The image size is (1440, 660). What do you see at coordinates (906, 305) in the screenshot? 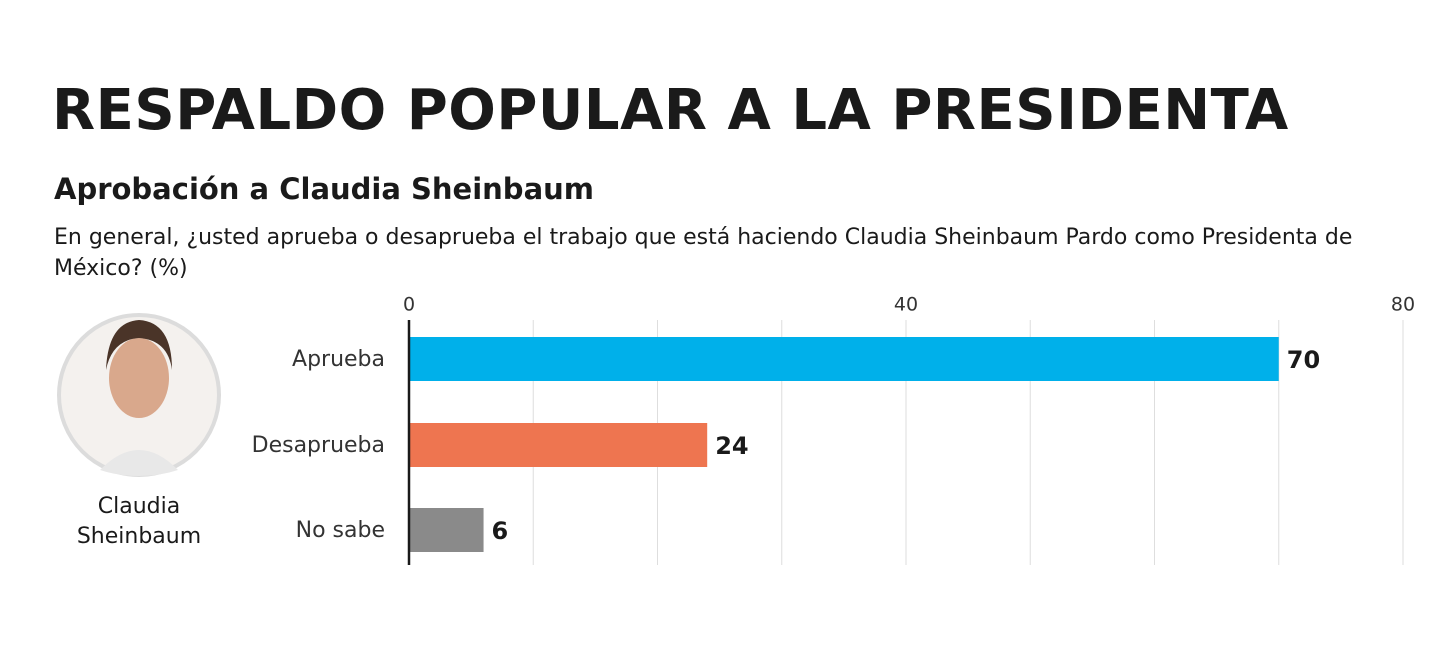
I see `x-tick-label: 40` at bounding box center [906, 305].